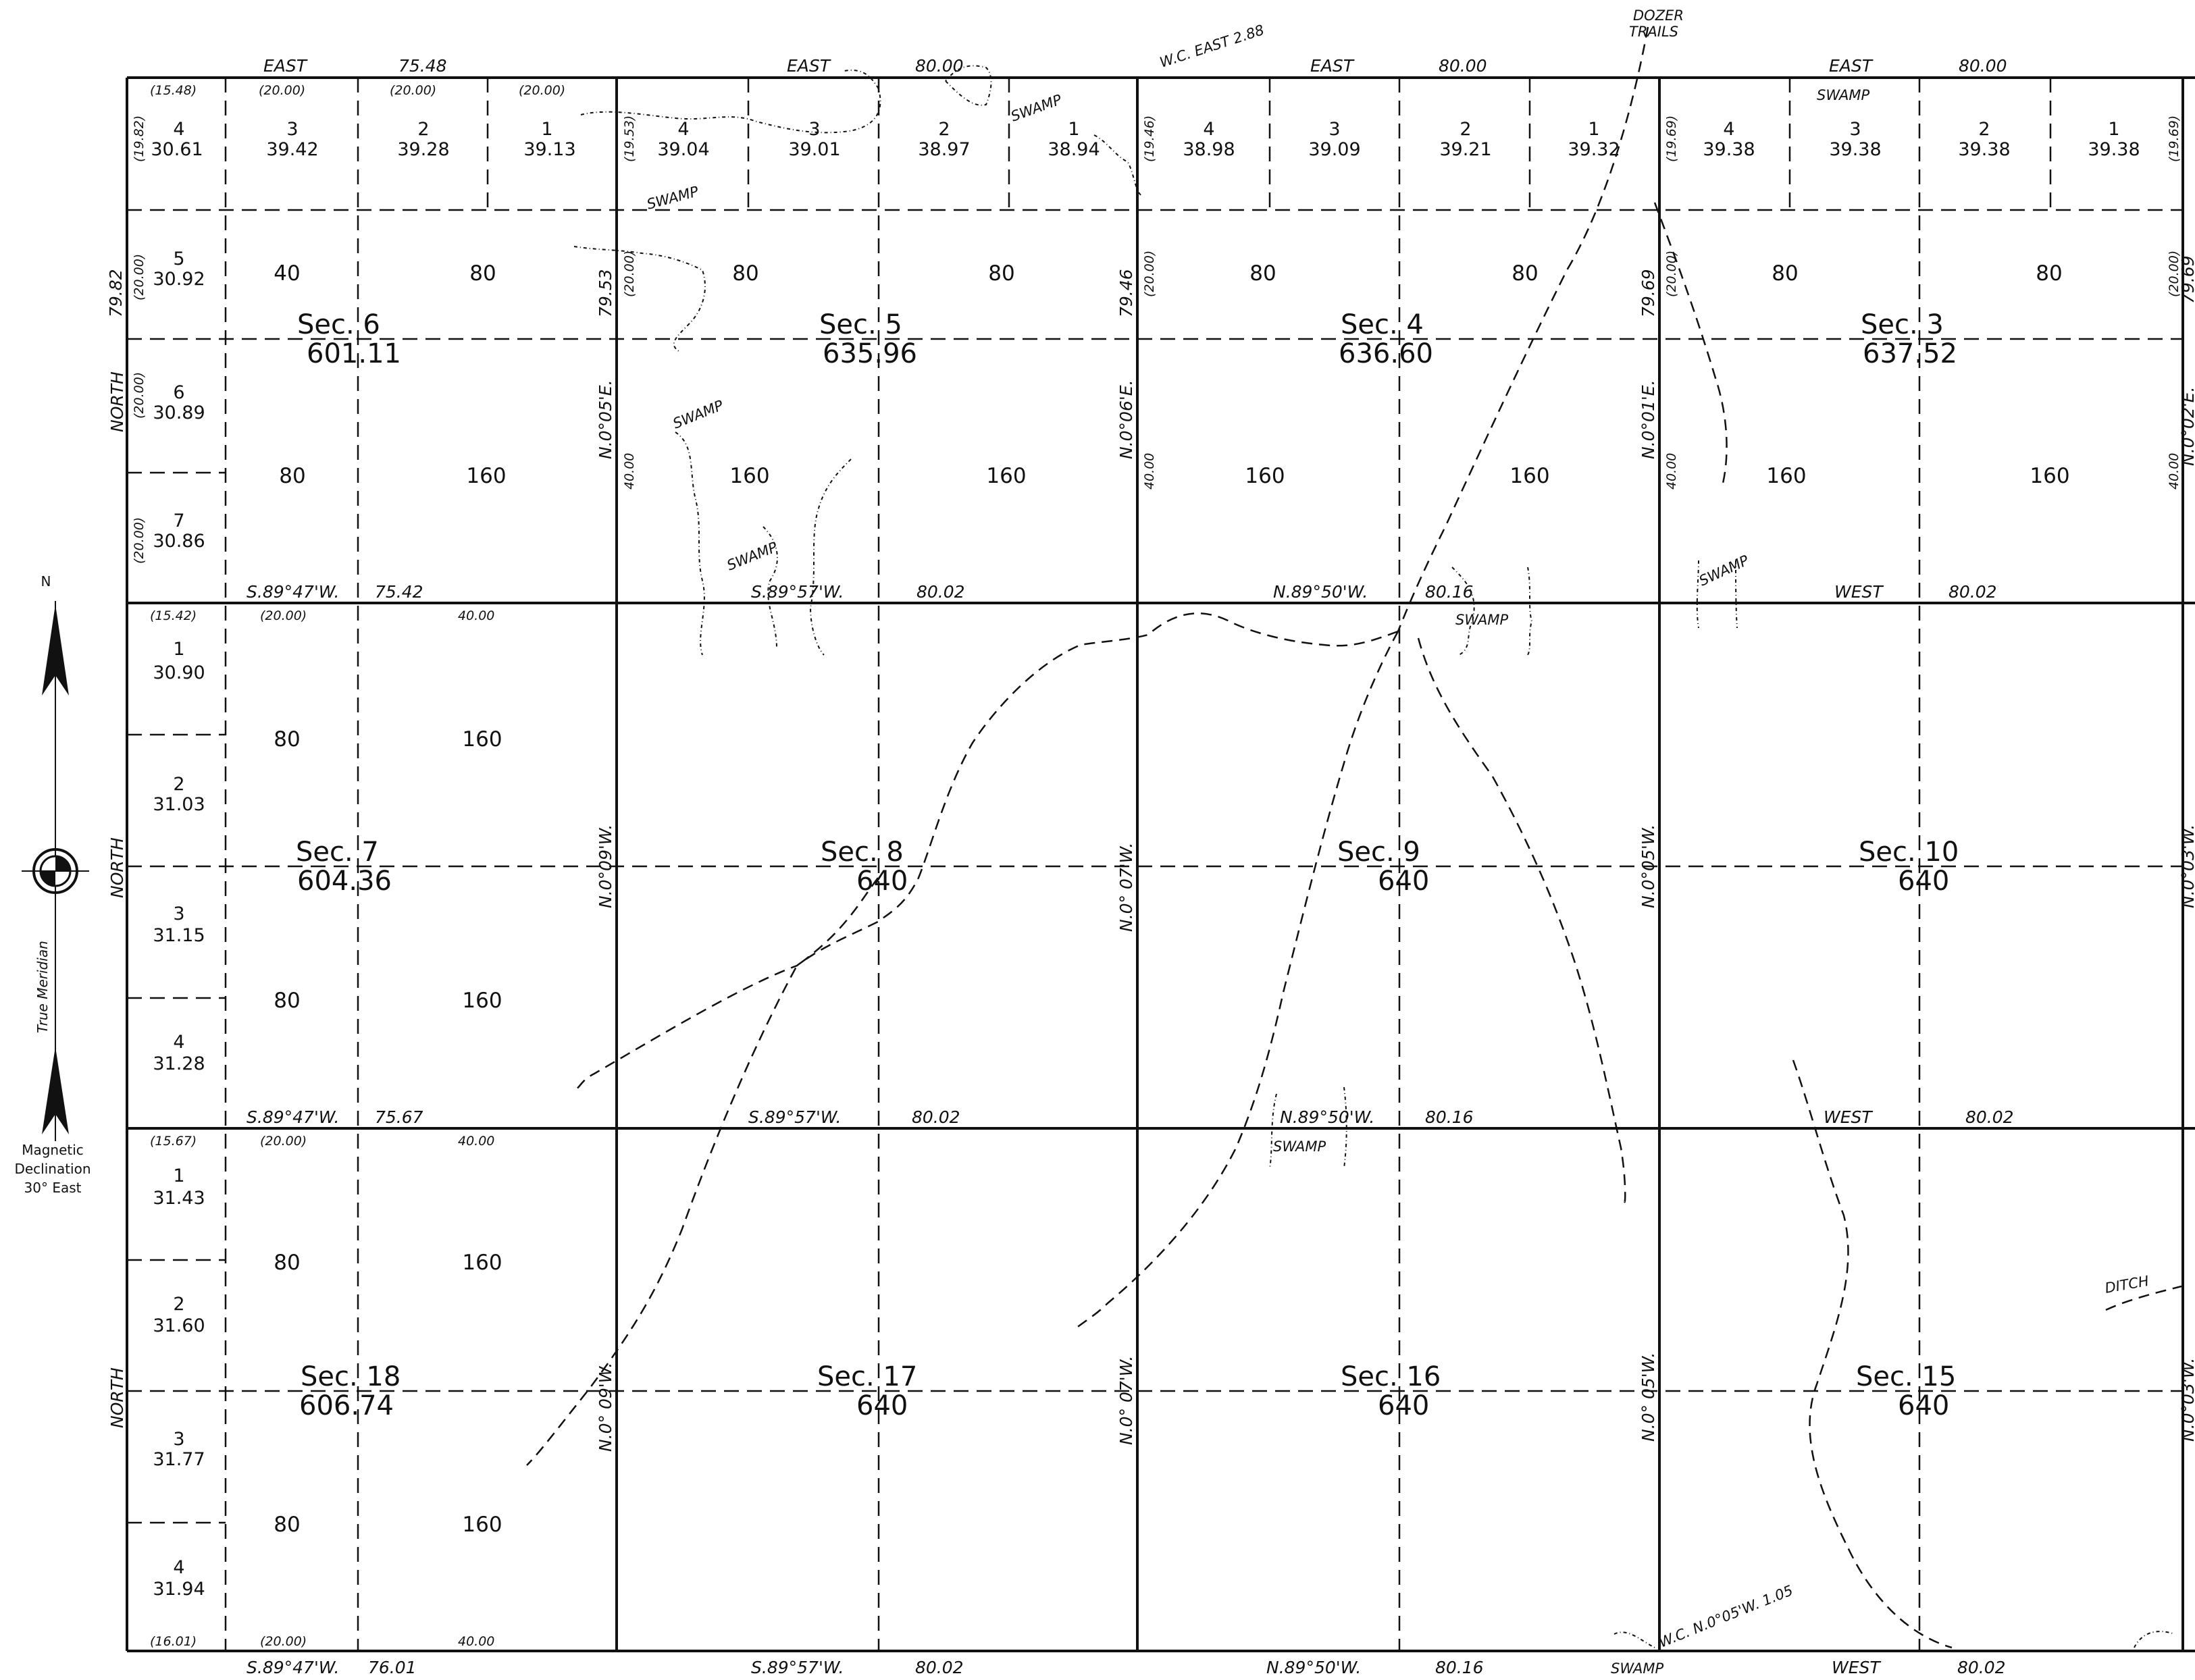 The image size is (2195, 1680). Describe the element at coordinates (337, 853) in the screenshot. I see `sec7-label: Sec. 7` at that location.